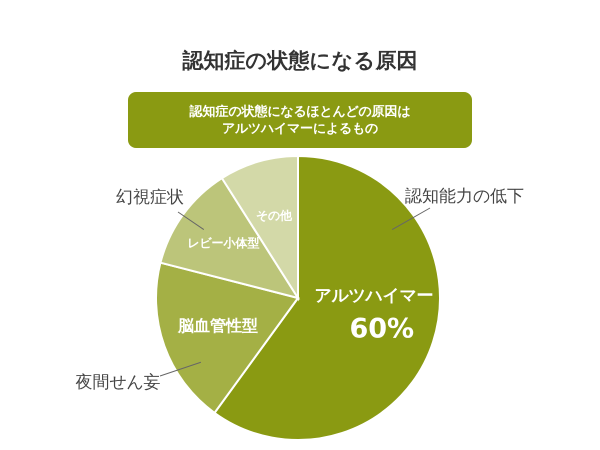 The image size is (600, 450). Describe the element at coordinates (118, 382) in the screenshot. I see `text: 夜間せん妄` at that location.